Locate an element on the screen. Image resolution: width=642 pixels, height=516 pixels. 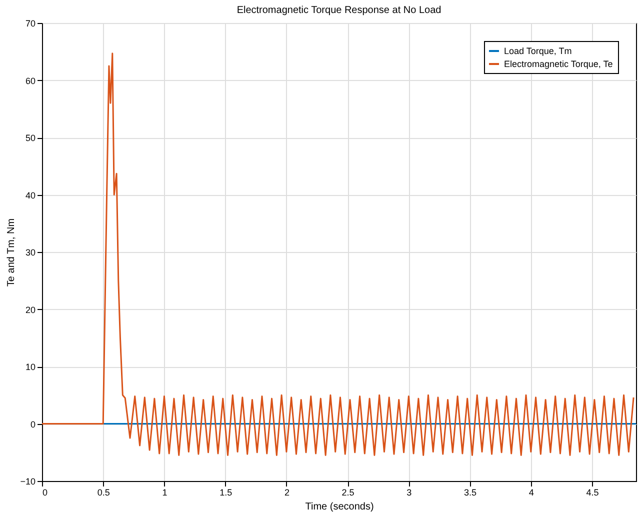
x-tick-label: 3.5 is located at coordinates (470, 493).